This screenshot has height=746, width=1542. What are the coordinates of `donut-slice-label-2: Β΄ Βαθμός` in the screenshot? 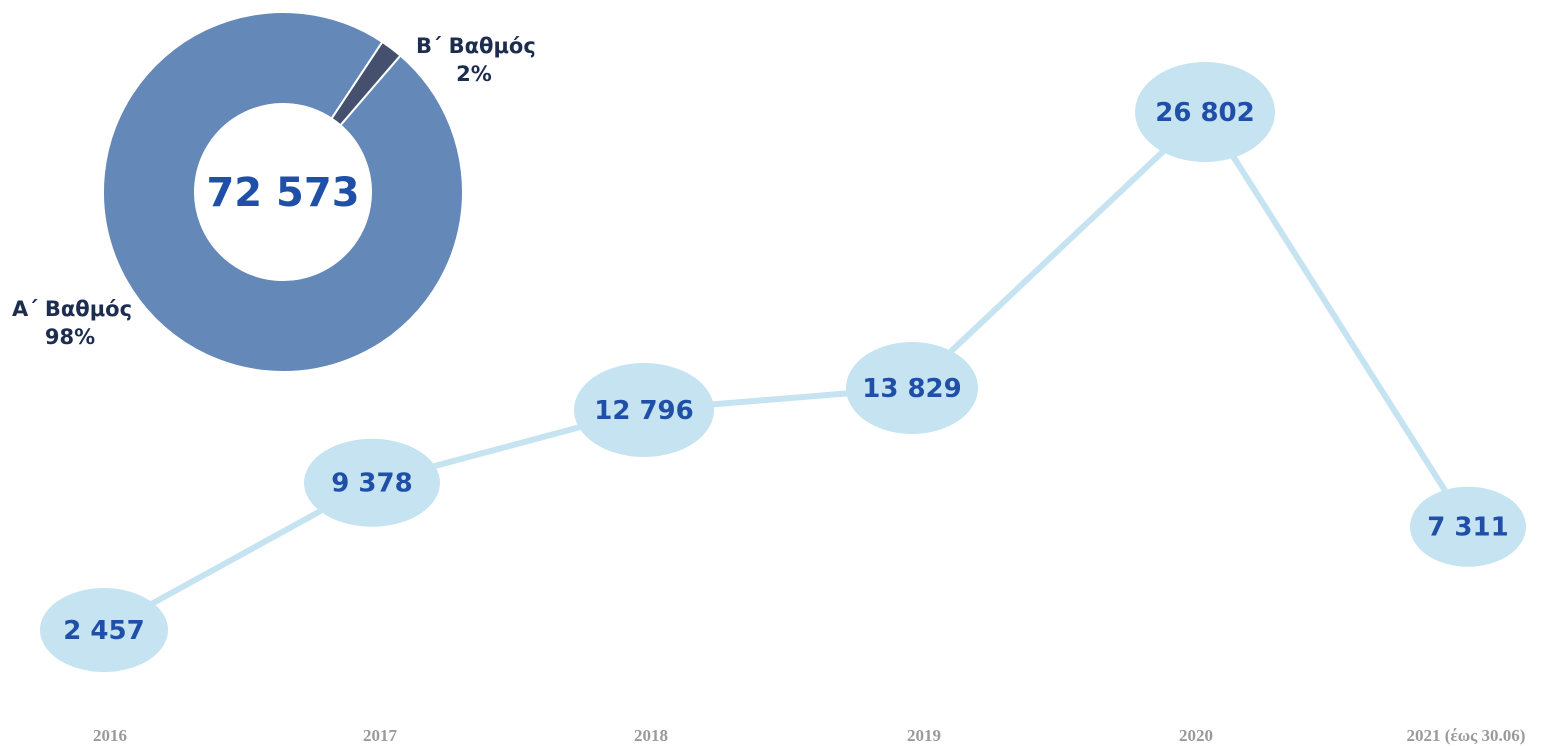 It's located at (476, 46).